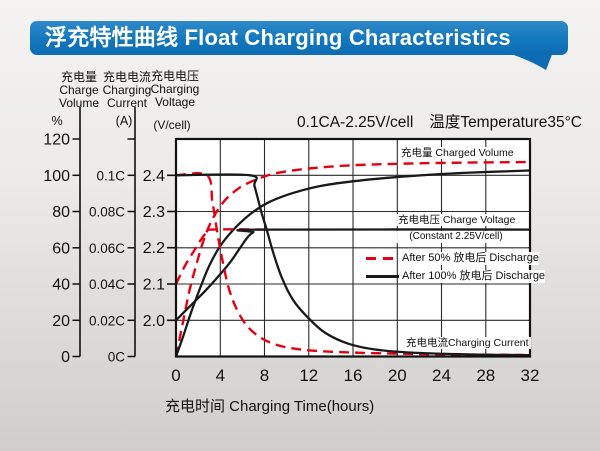 The image size is (600, 451). Describe the element at coordinates (124, 121) in the screenshot. I see `current-axis-unit: (A)` at that location.